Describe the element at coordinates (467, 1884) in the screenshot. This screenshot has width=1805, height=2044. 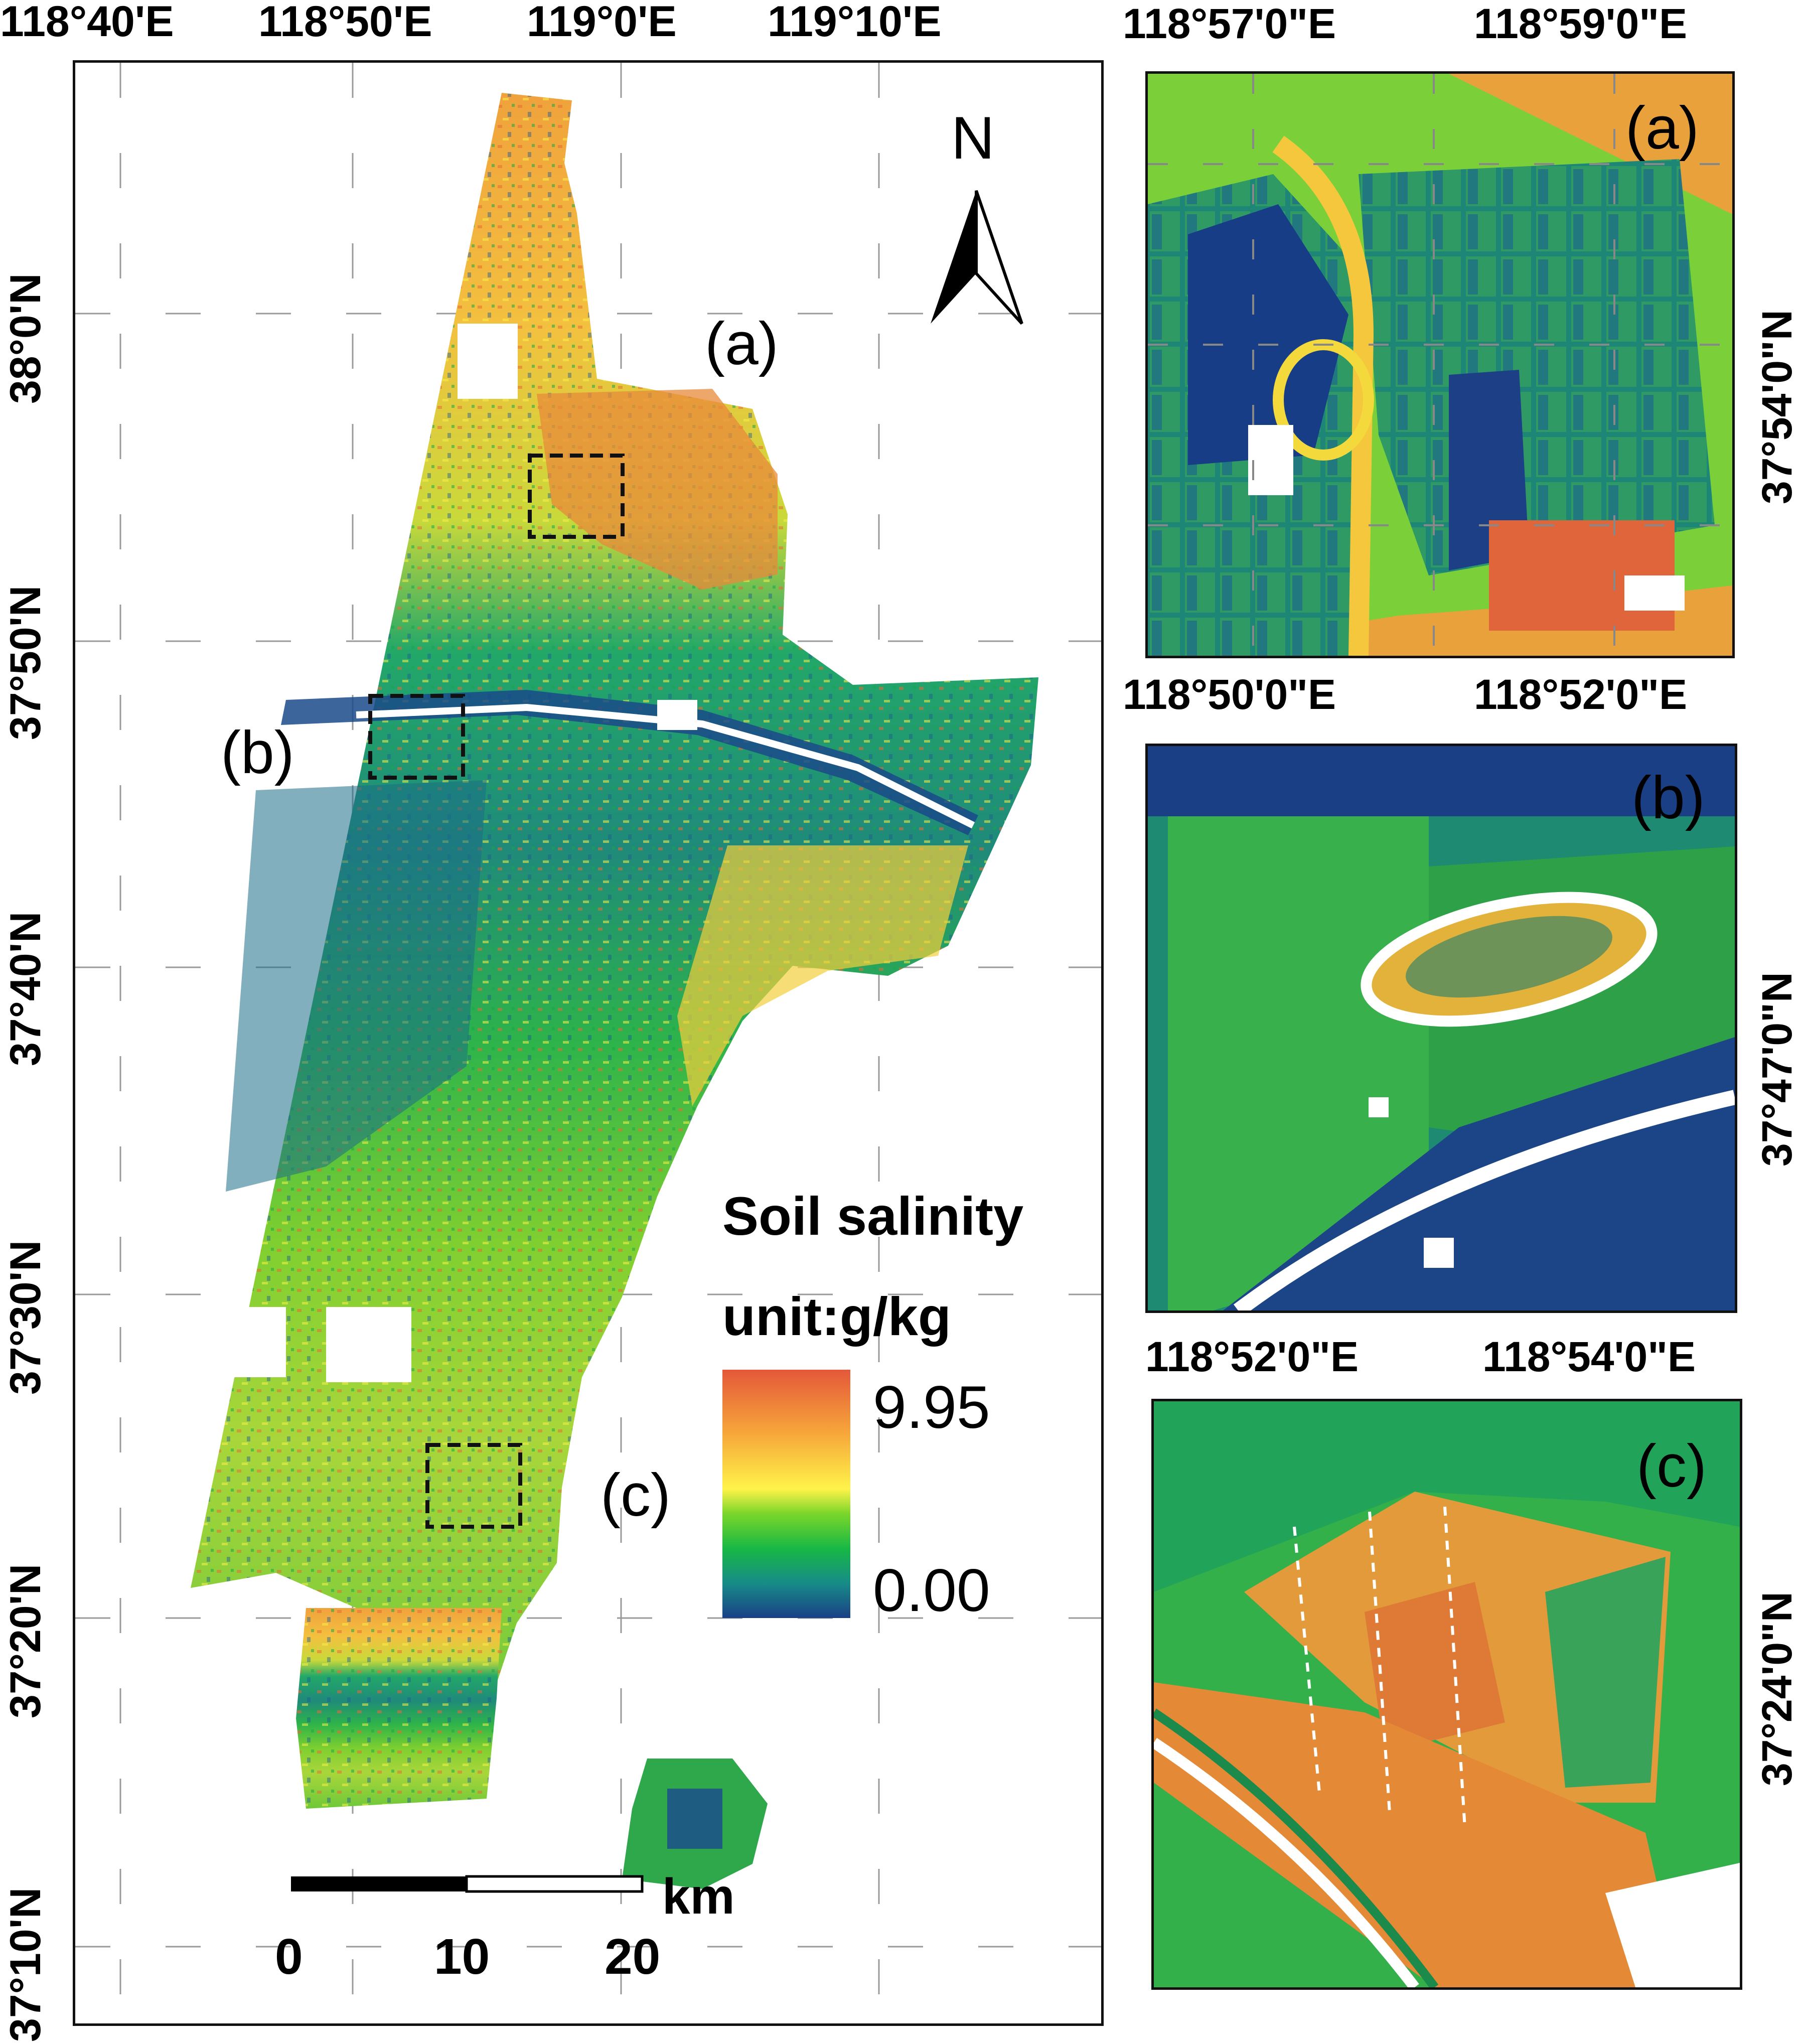
I see `scalebar` at that location.